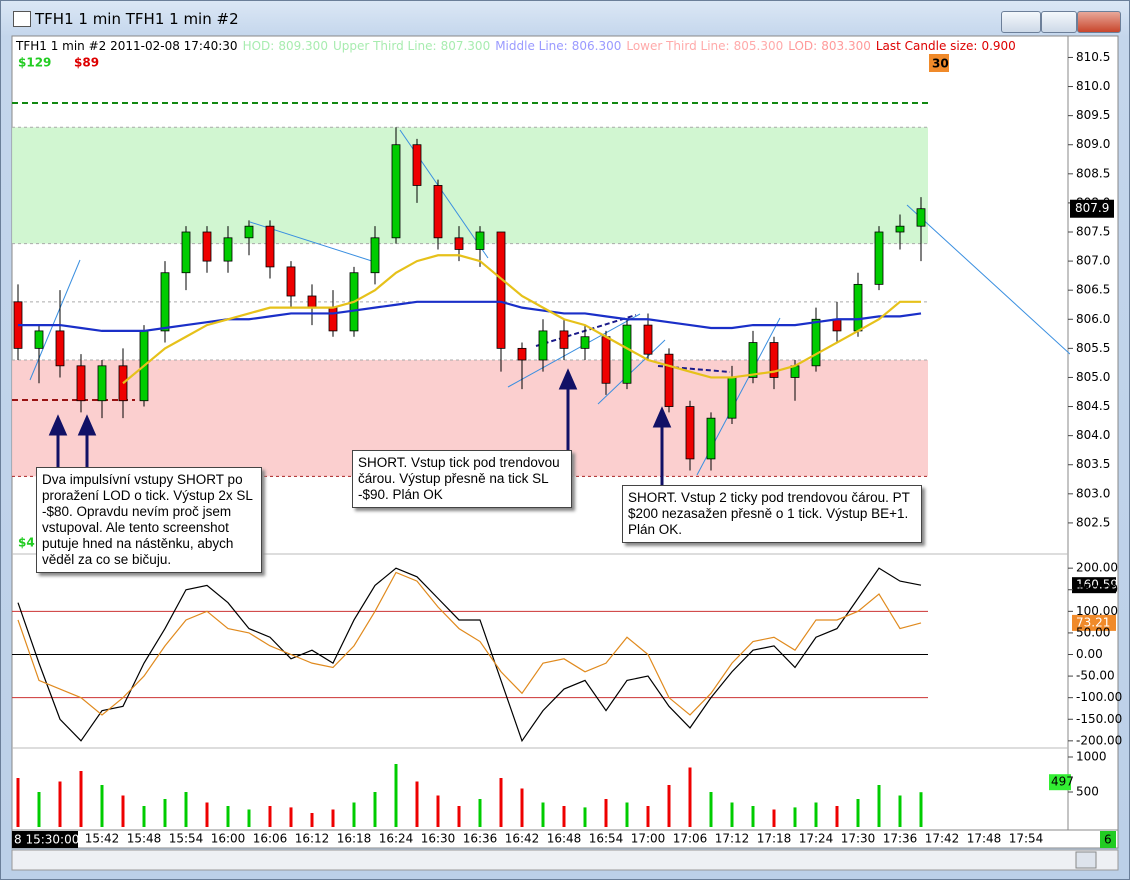 The width and height of the screenshot is (1130, 880). Describe the element at coordinates (531, 46) in the screenshot. I see `info-label: Middle Line:` at that location.